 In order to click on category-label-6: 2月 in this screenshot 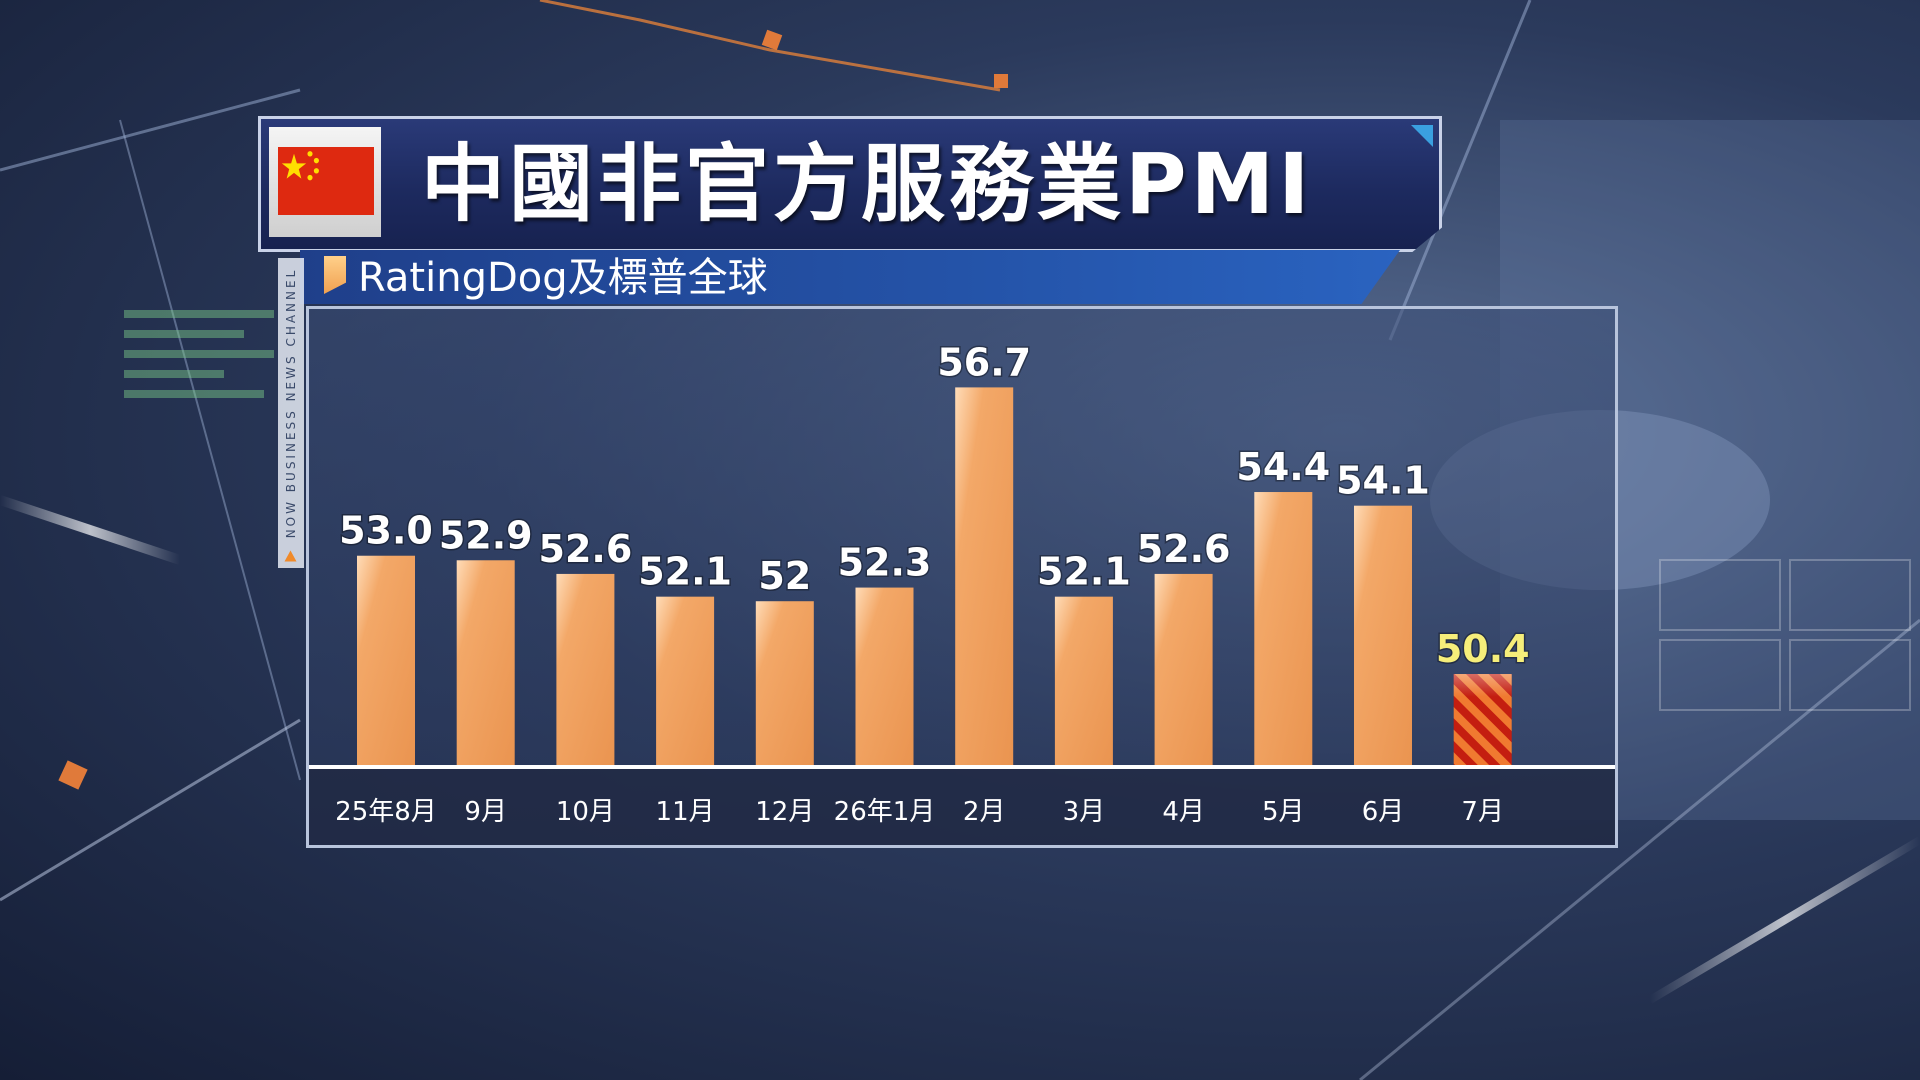, I will do `click(984, 812)`.